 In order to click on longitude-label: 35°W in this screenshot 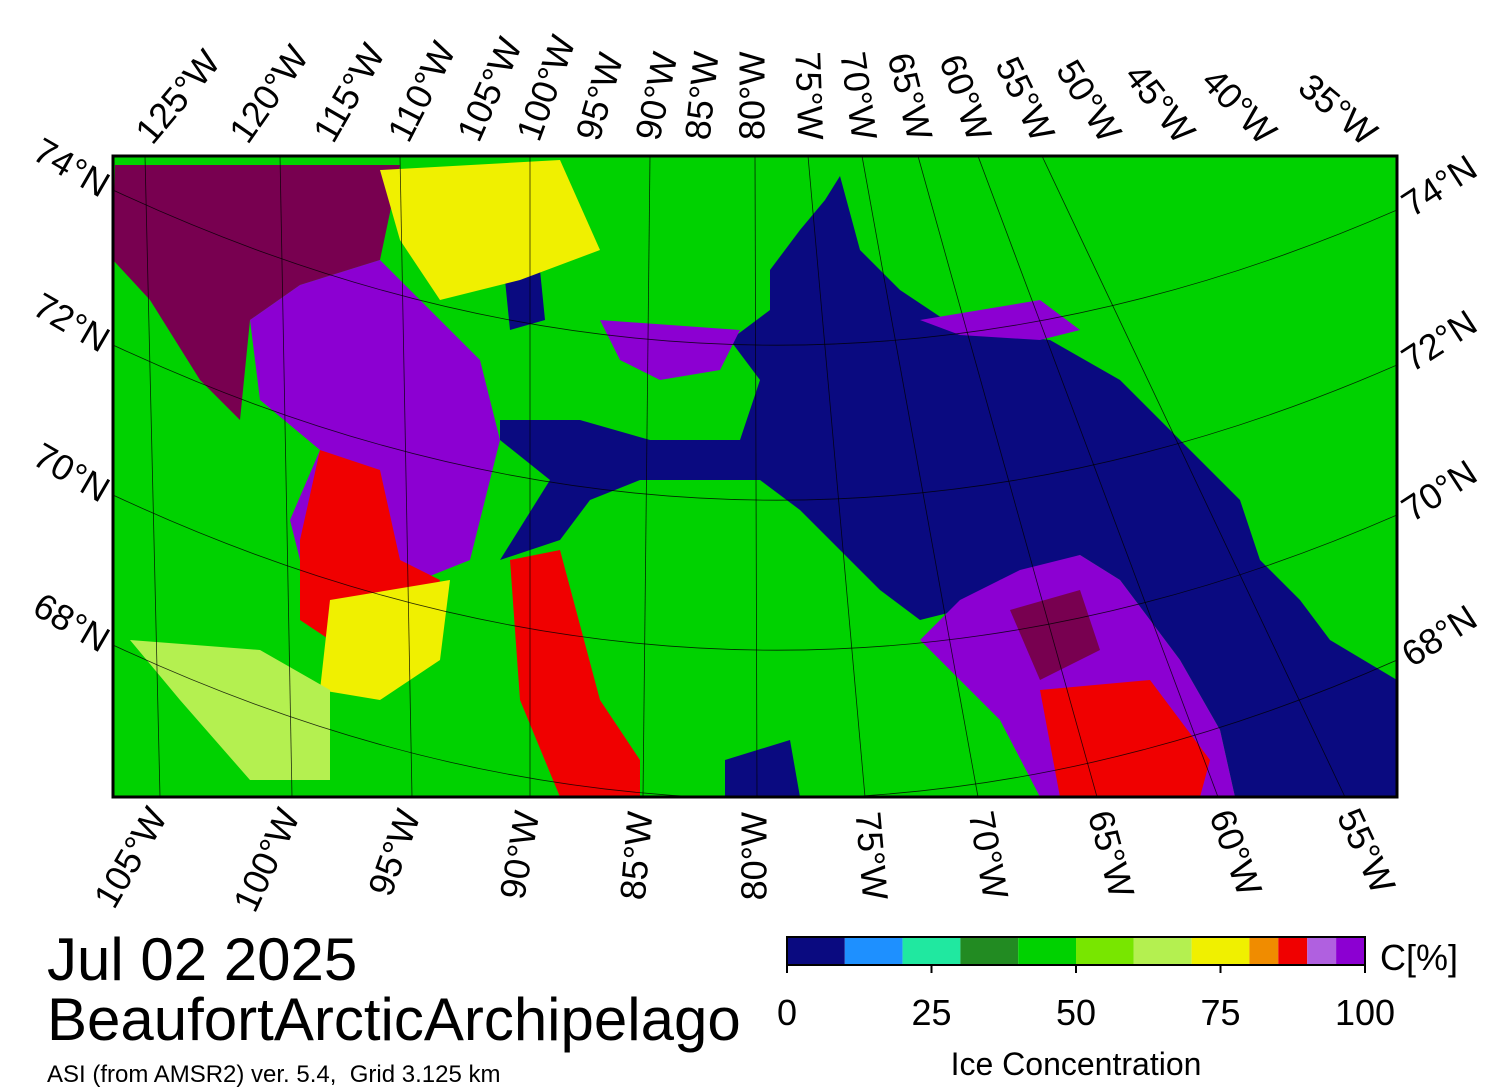, I will do `click(1338, 109)`.